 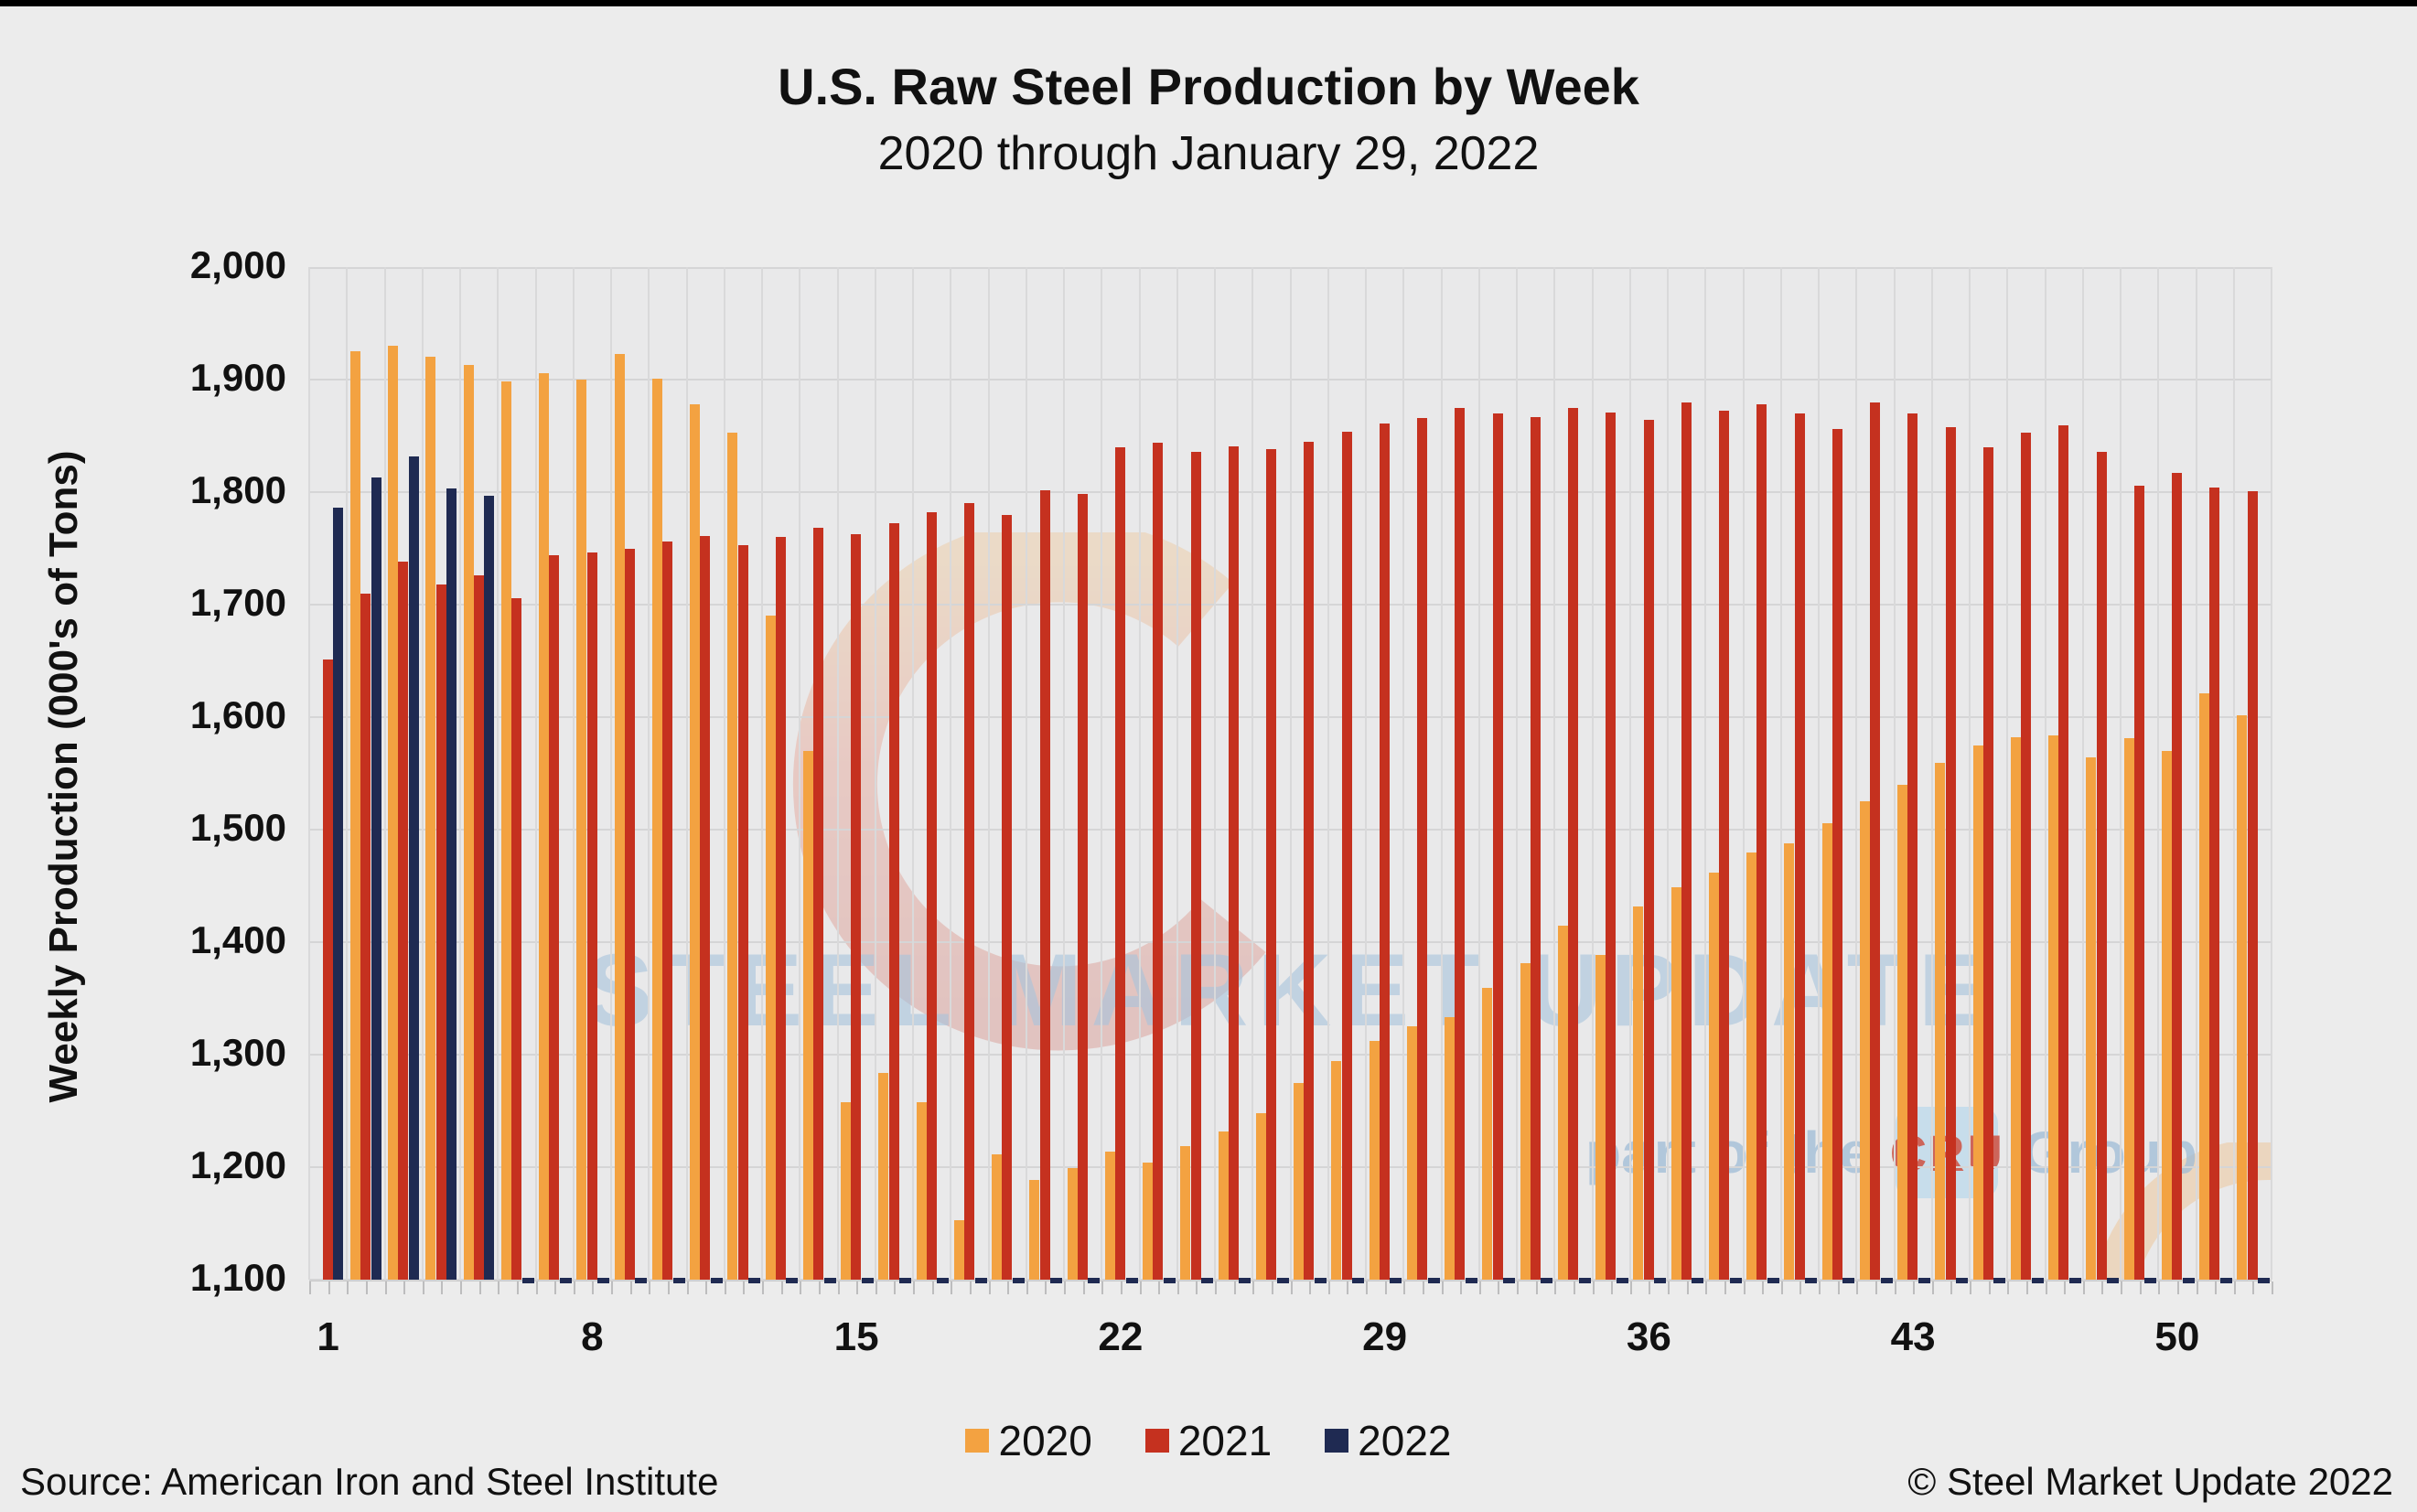 I want to click on gridline-horizontal, so click(x=1290, y=1280).